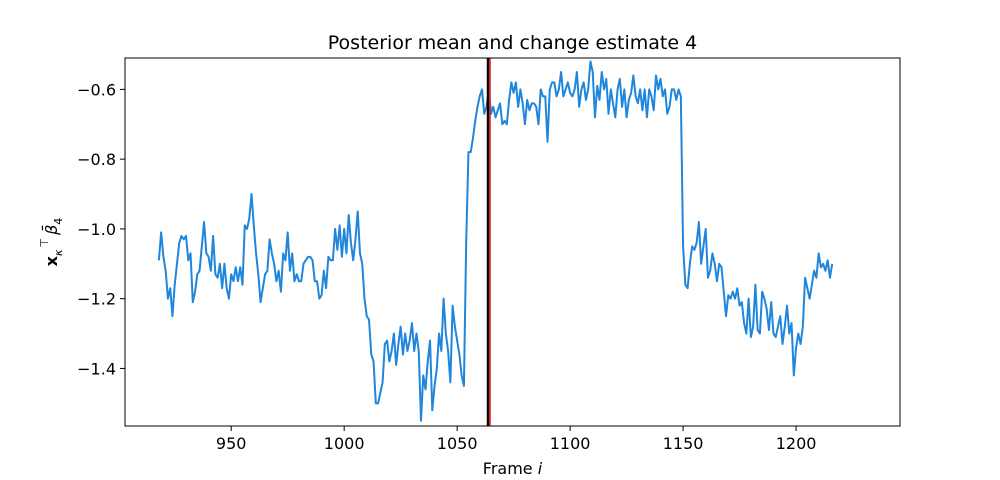 Image resolution: width=1000 pixels, height=480 pixels. Describe the element at coordinates (96, 159) in the screenshot. I see `y-tick-label: −0.8` at that location.